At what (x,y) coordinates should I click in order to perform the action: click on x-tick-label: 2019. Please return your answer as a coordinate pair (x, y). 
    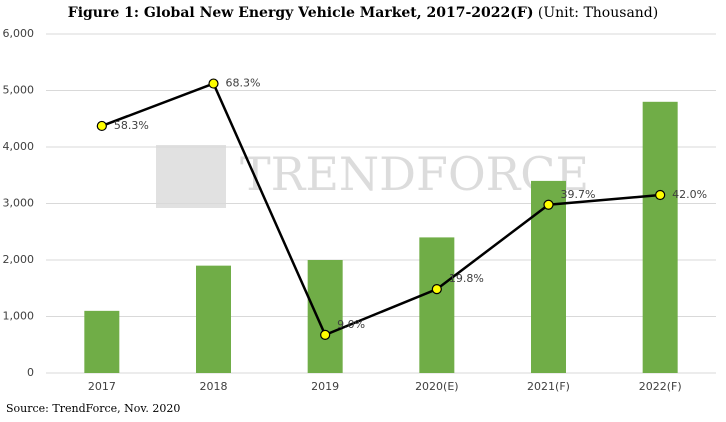
    Looking at the image, I should click on (325, 386).